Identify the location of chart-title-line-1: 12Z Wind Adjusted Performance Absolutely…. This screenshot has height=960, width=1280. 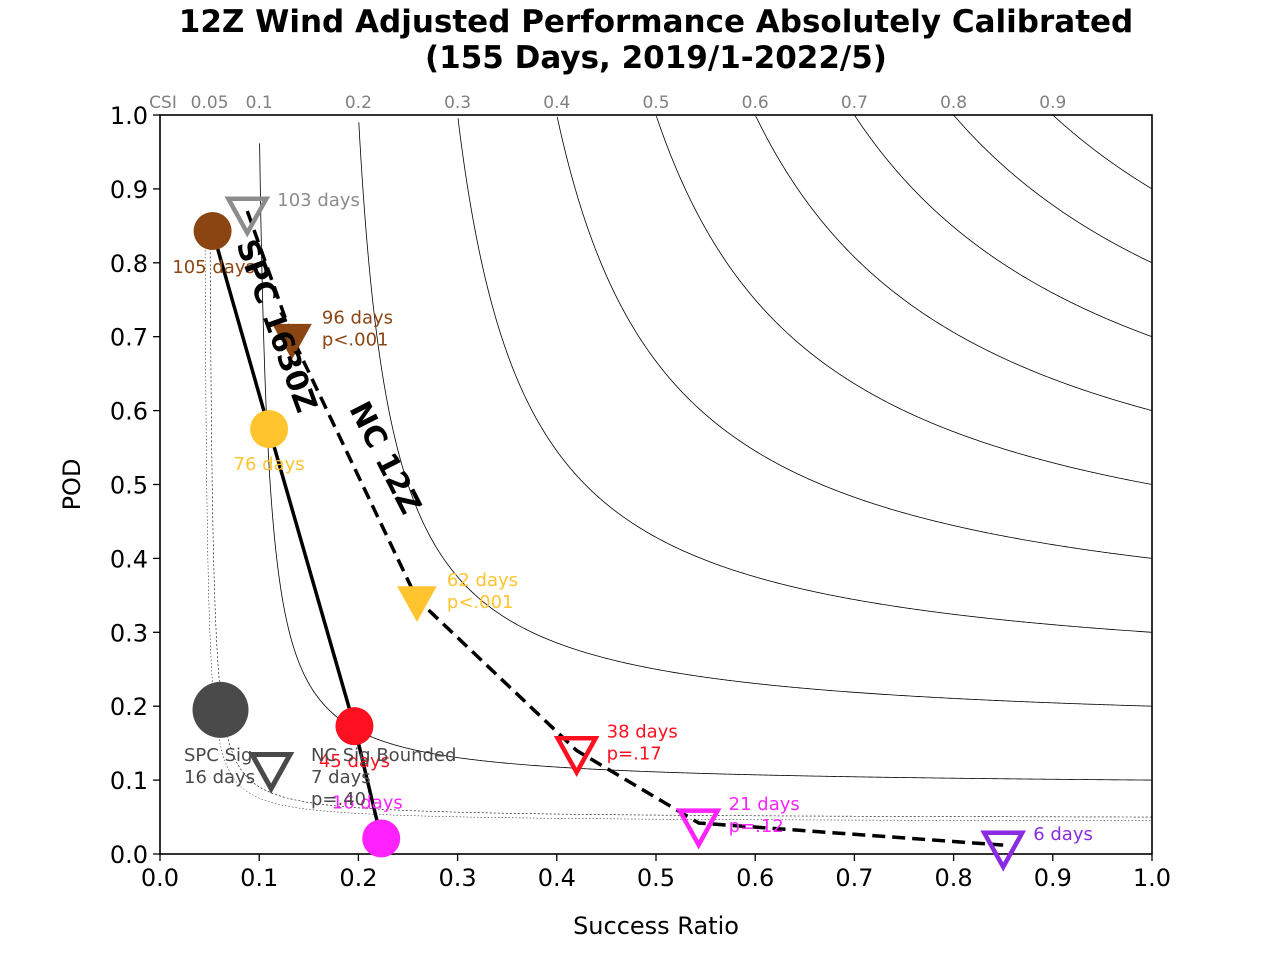
(656, 22).